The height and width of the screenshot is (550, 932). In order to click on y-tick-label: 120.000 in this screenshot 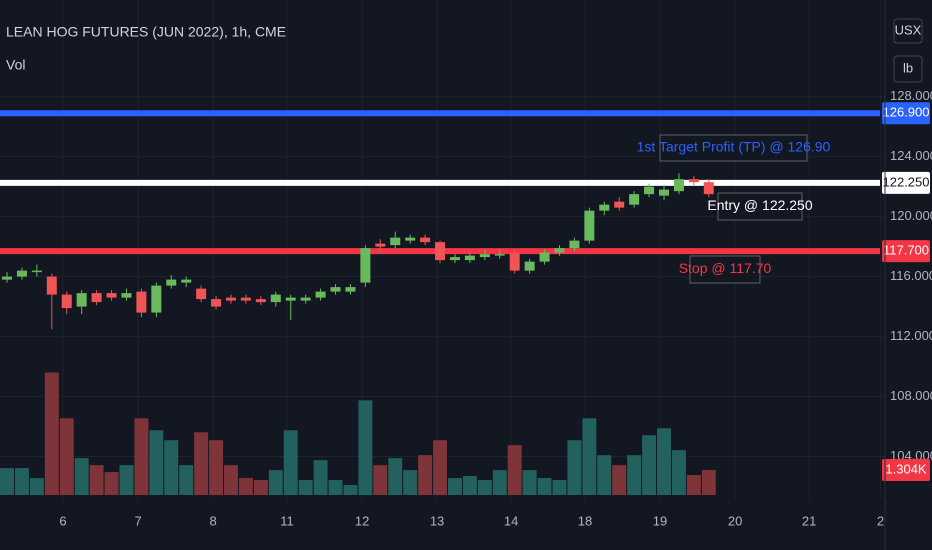, I will do `click(911, 215)`.